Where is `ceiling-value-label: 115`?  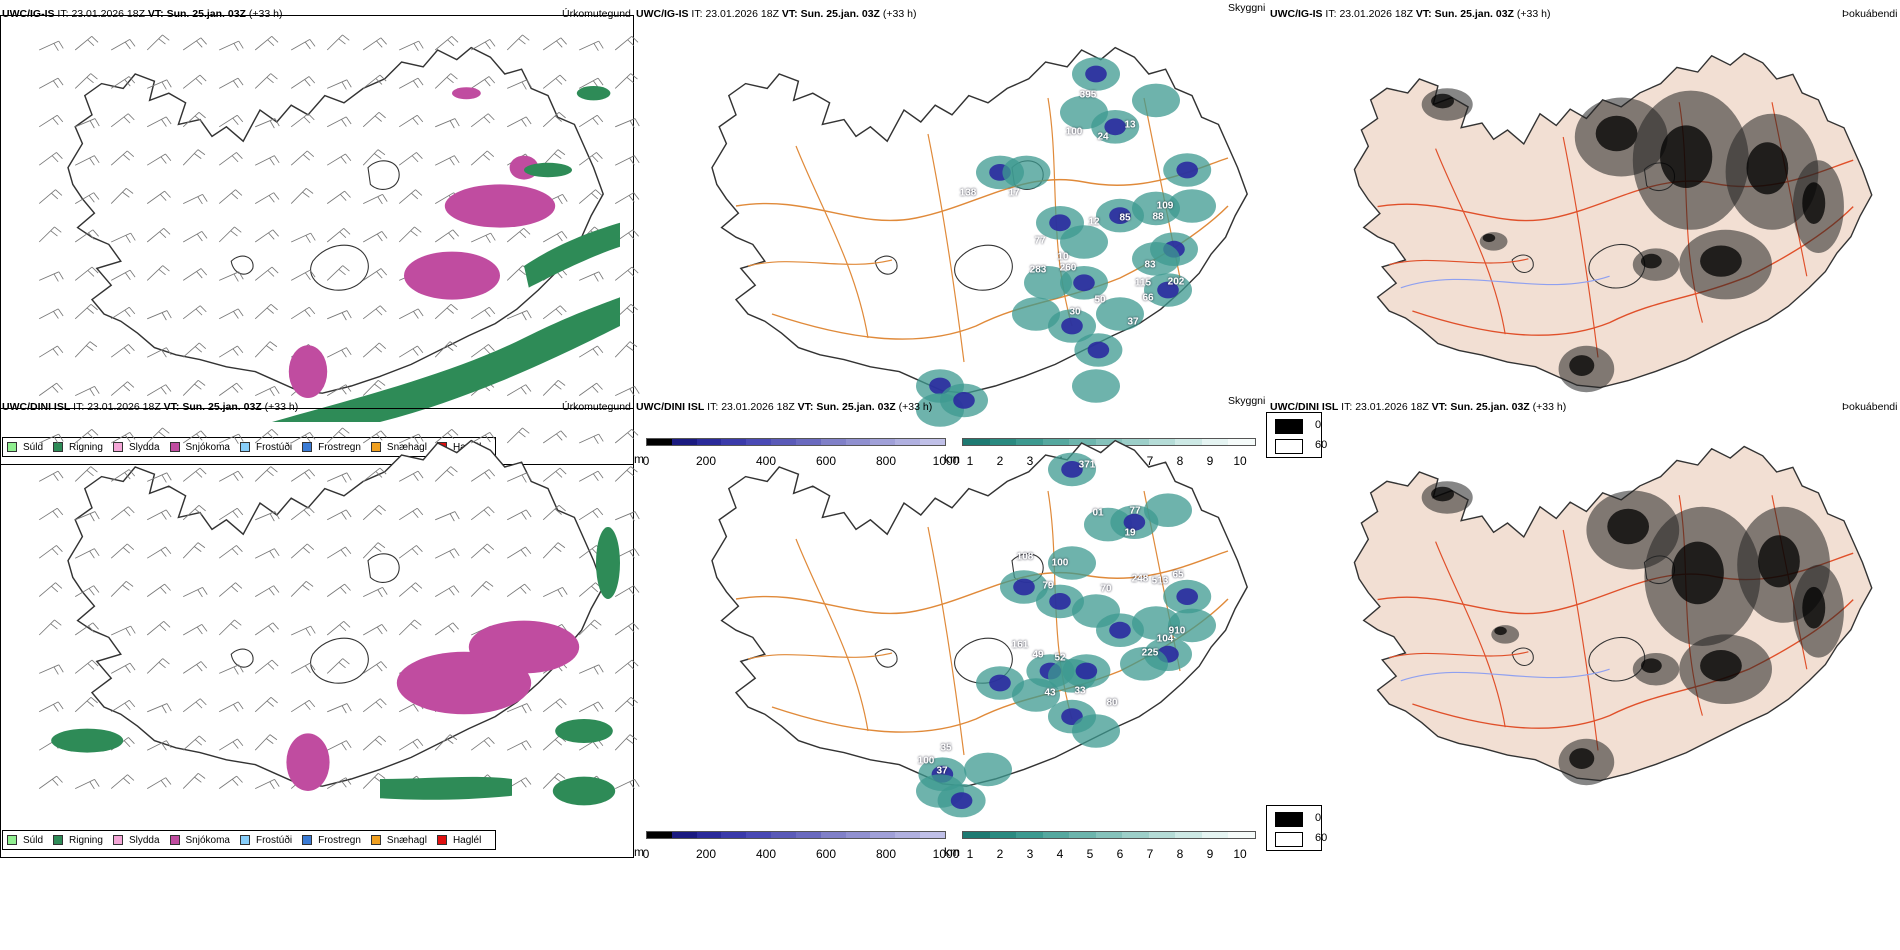
ceiling-value-label: 115 is located at coordinates (1143, 283).